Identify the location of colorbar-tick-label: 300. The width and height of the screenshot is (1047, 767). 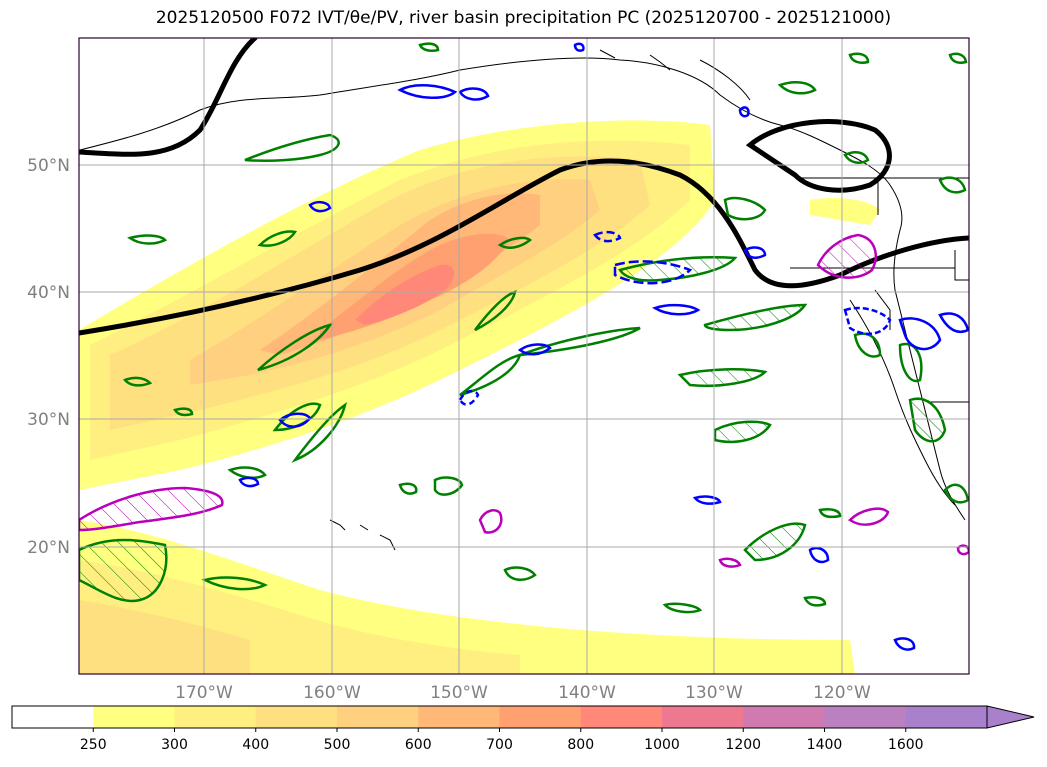
(174, 745).